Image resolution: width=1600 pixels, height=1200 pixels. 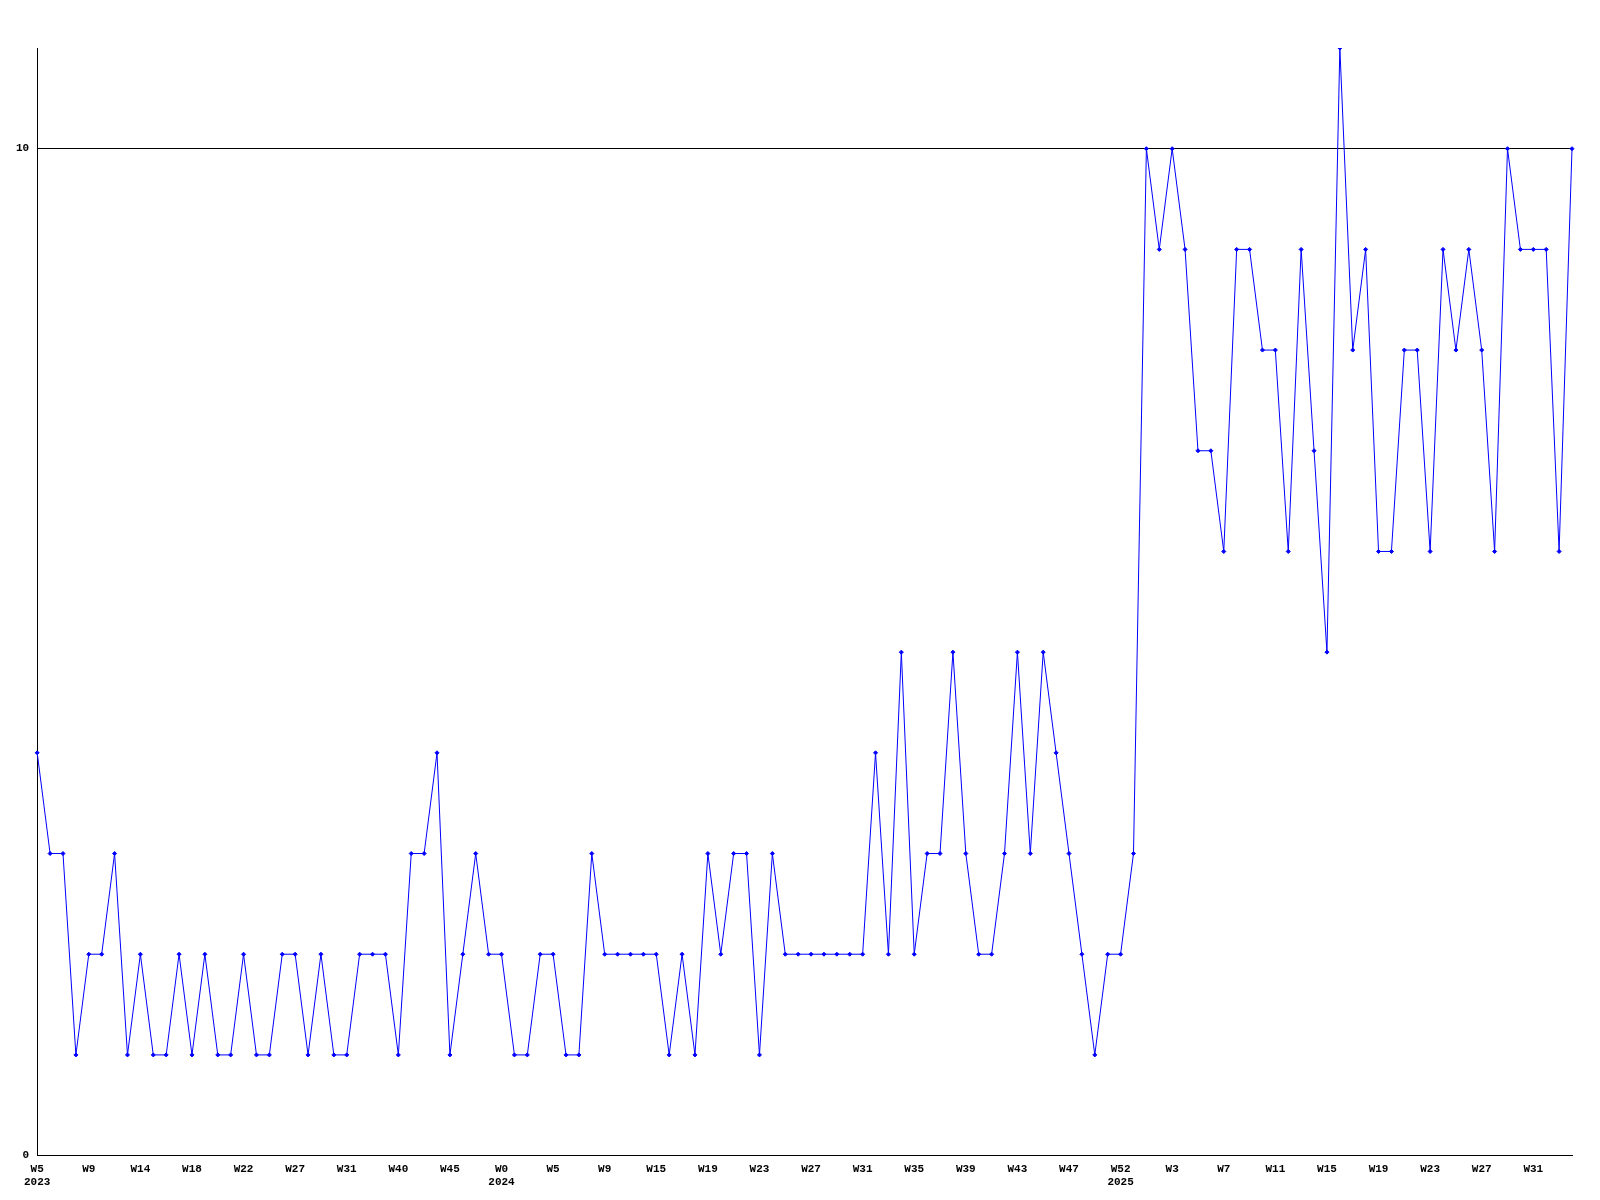 What do you see at coordinates (243, 1168) in the screenshot?
I see `x-tick-label: W22` at bounding box center [243, 1168].